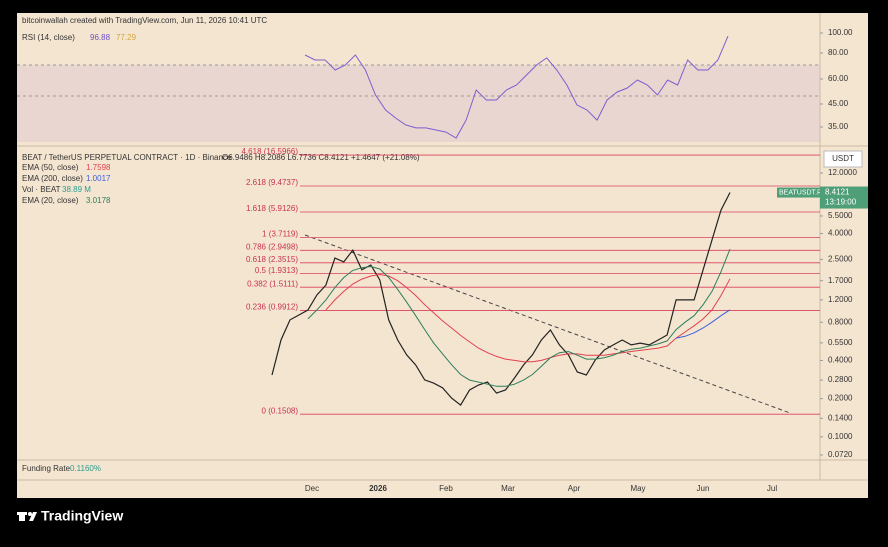 Image resolution: width=888 pixels, height=547 pixels. What do you see at coordinates (46, 468) in the screenshot?
I see `funding-name: Funding Rate` at bounding box center [46, 468].